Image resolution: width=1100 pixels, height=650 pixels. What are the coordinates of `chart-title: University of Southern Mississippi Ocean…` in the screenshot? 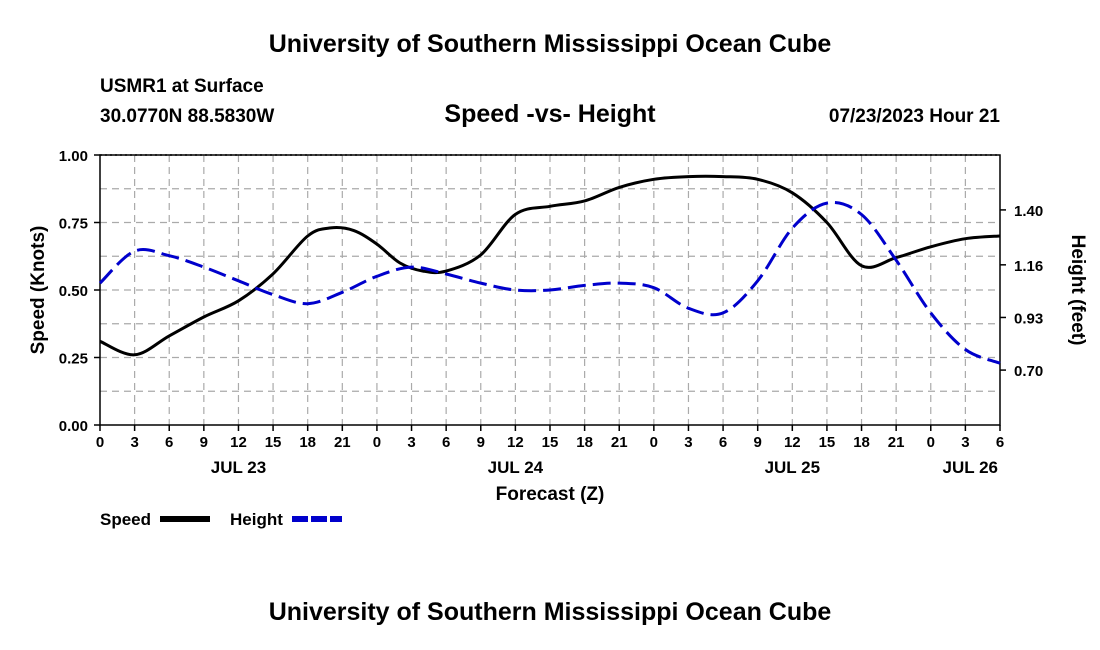 It's located at (550, 44).